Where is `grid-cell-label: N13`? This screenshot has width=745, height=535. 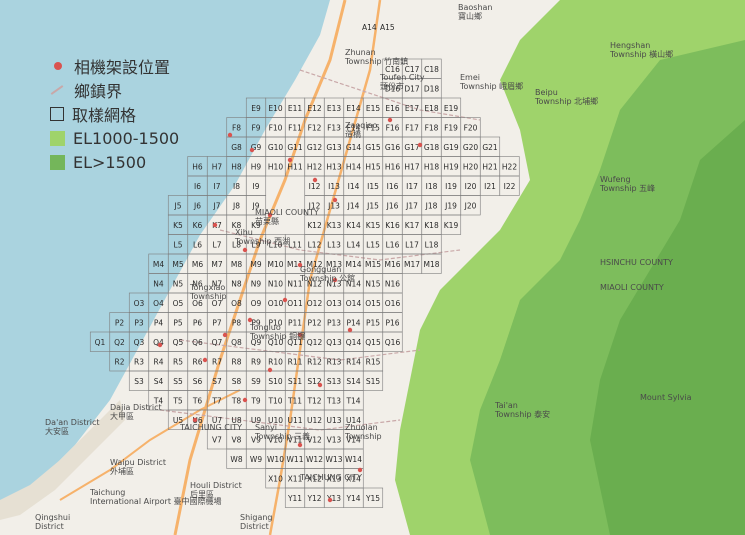 grid-cell-label: N13 is located at coordinates (333, 283).